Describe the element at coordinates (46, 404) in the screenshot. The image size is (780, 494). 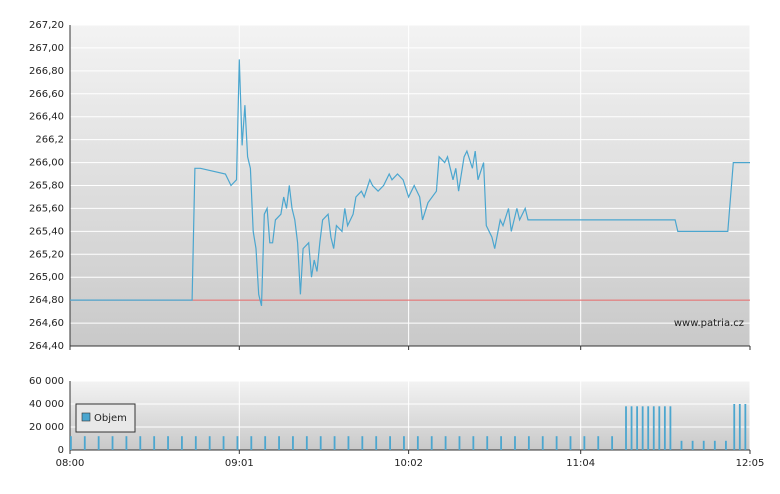
I see `y-tick-label: 40 000` at that location.